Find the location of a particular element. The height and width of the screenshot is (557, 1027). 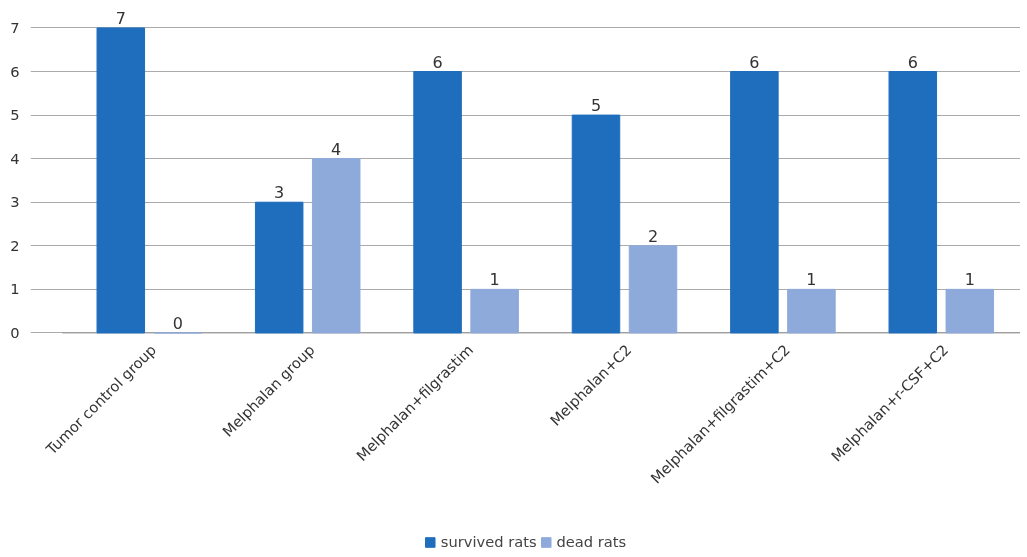

data-label: 5 is located at coordinates (596, 106).